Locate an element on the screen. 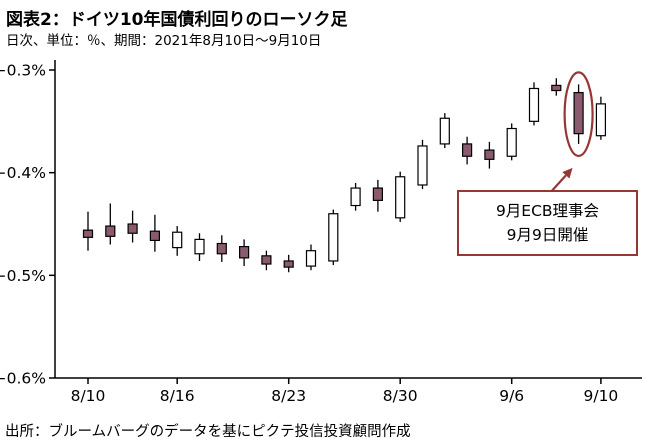  ecb-annotation-box: 9月ECB理事会 9月9日開催 is located at coordinates (547, 223).